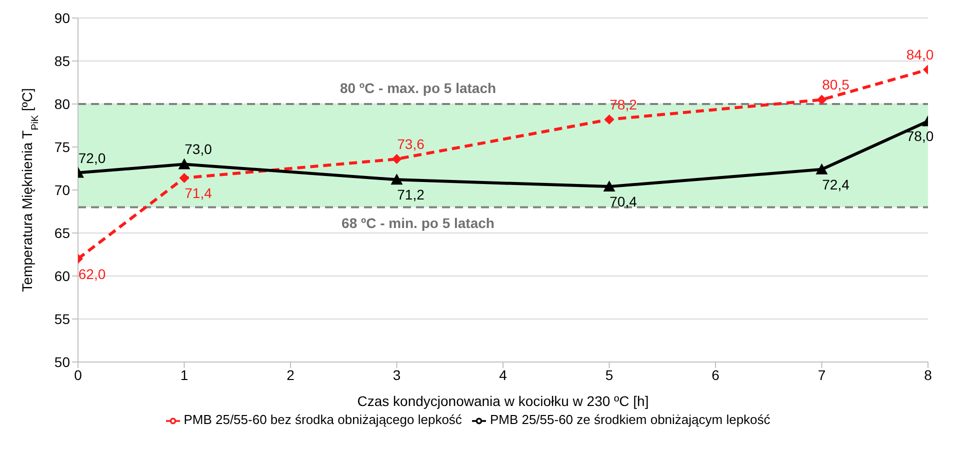 Image resolution: width=966 pixels, height=454 pixels. Describe the element at coordinates (836, 84) in the screenshot. I see `data-label: 80,5` at that location.